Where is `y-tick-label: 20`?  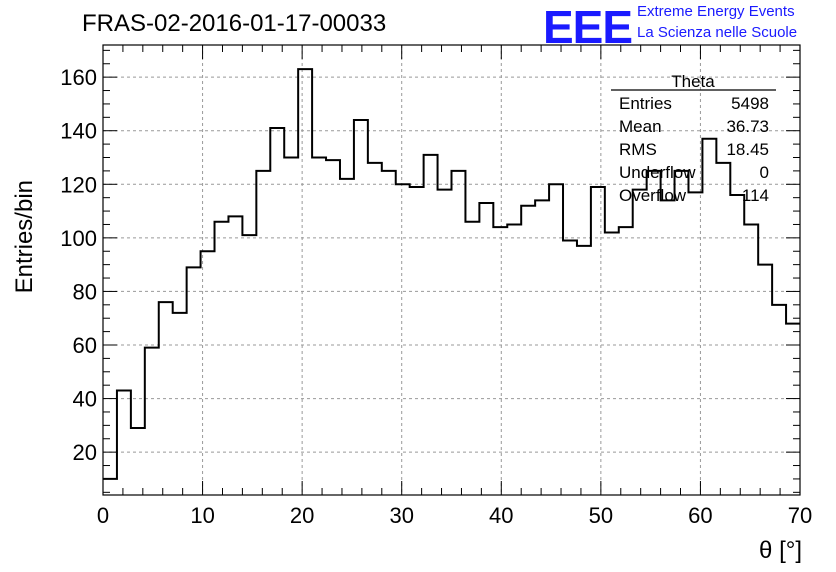
y-tick-label: 20 is located at coordinates (85, 452).